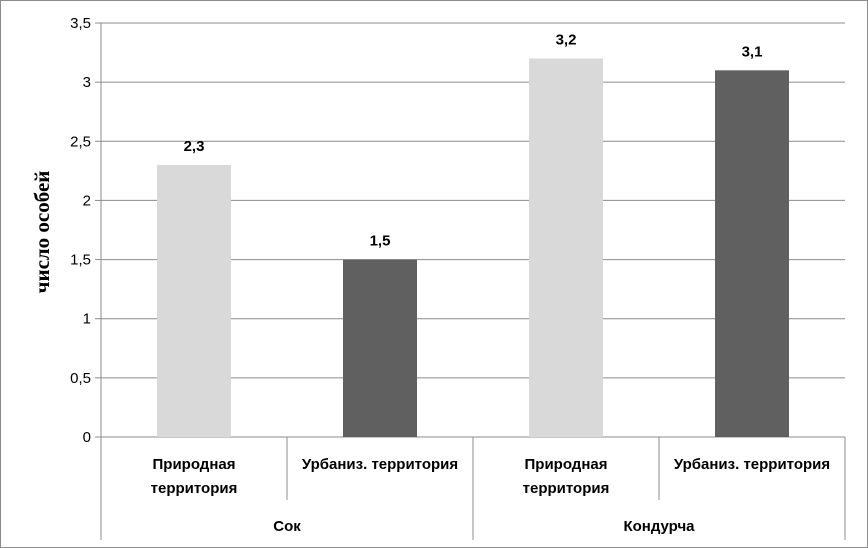 The width and height of the screenshot is (868, 548). I want to click on y-tick-label: 0,5, so click(80, 378).